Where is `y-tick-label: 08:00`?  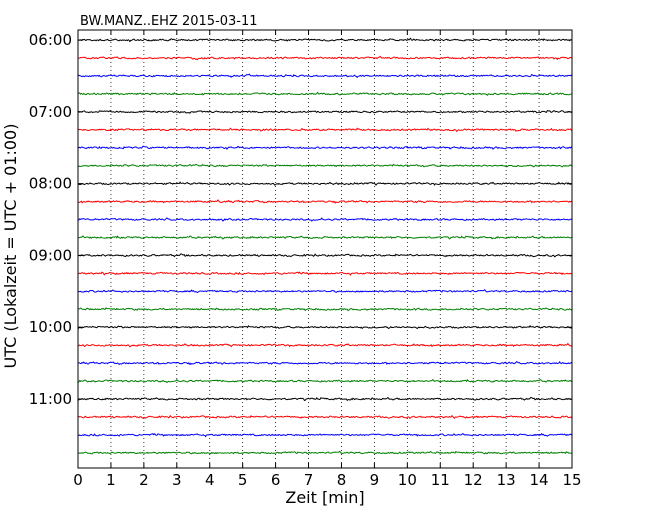 y-tick-label: 08:00 is located at coordinates (50, 184).